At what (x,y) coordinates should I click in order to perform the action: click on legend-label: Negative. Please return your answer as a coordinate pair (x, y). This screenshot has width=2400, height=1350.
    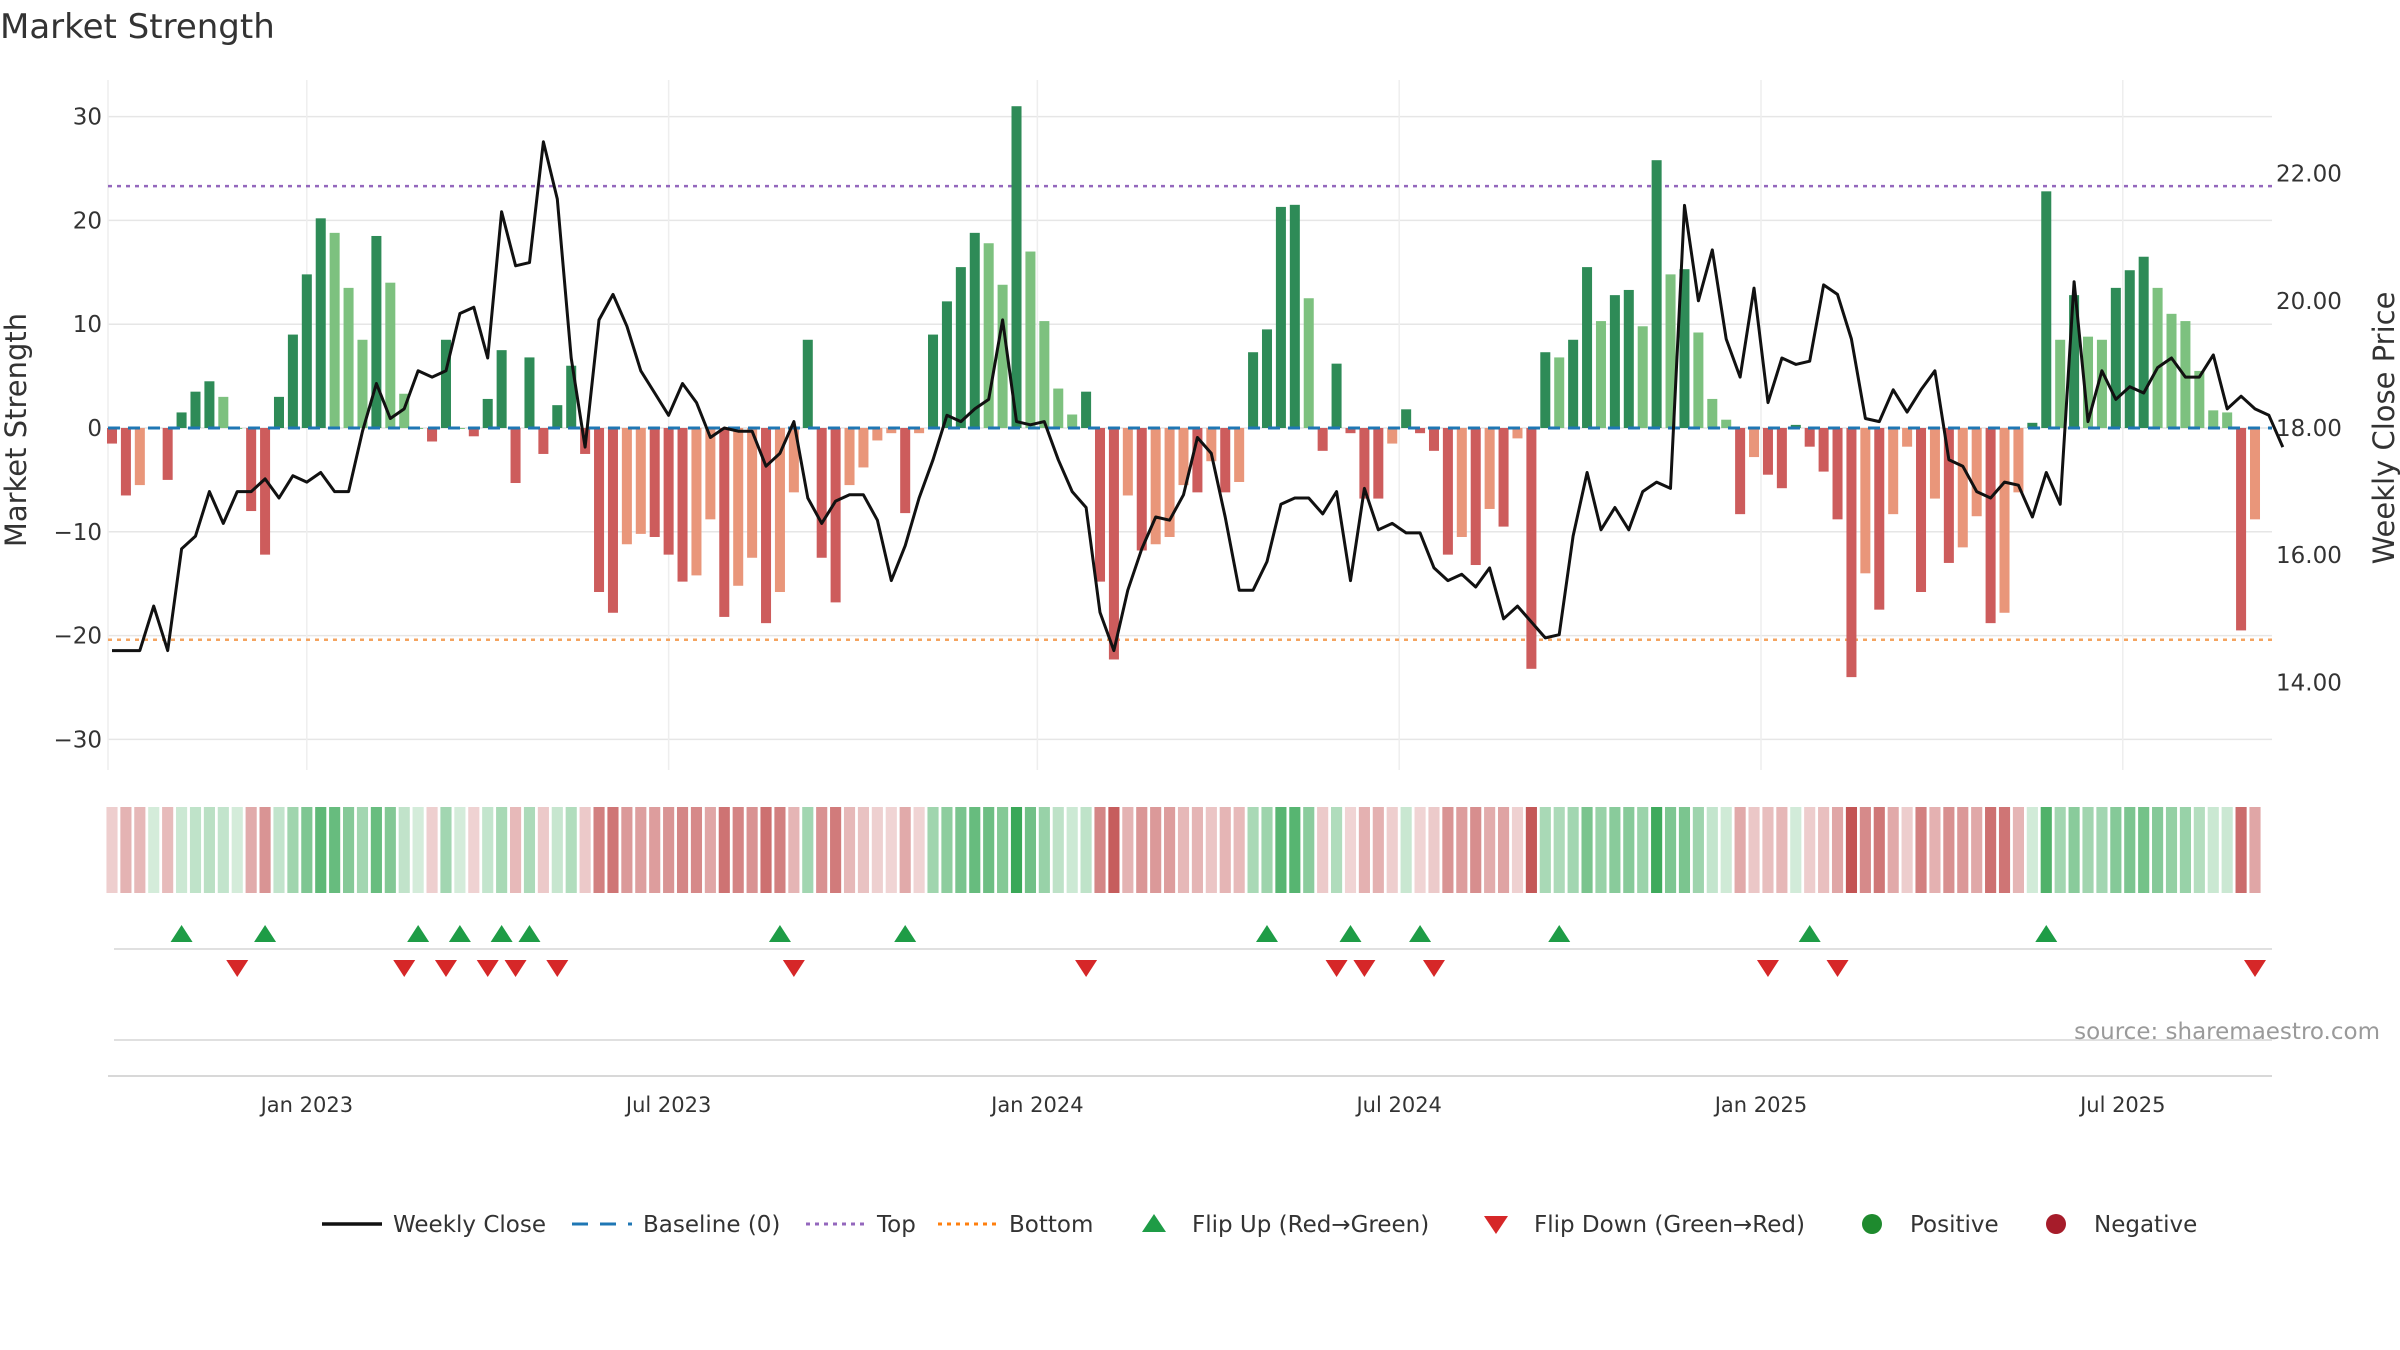
    Looking at the image, I should click on (2145, 1225).